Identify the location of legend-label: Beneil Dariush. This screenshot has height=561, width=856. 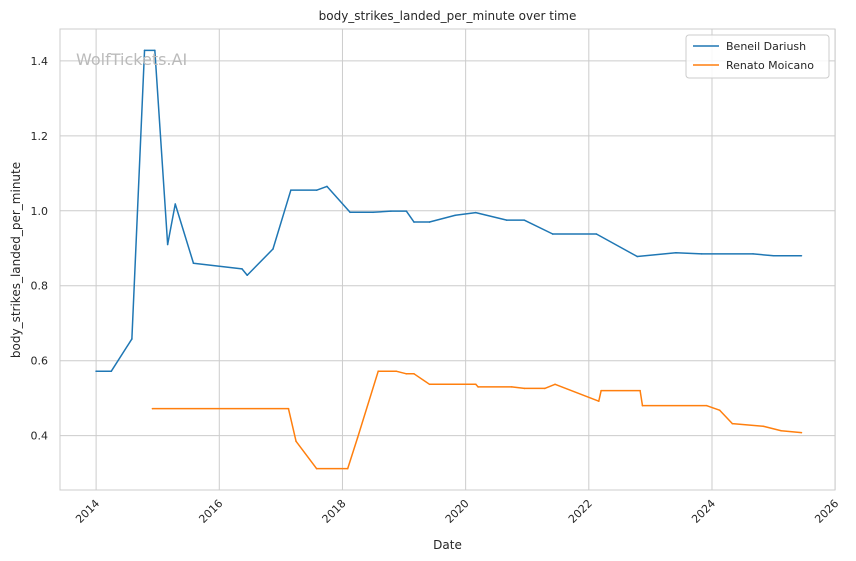
(766, 46).